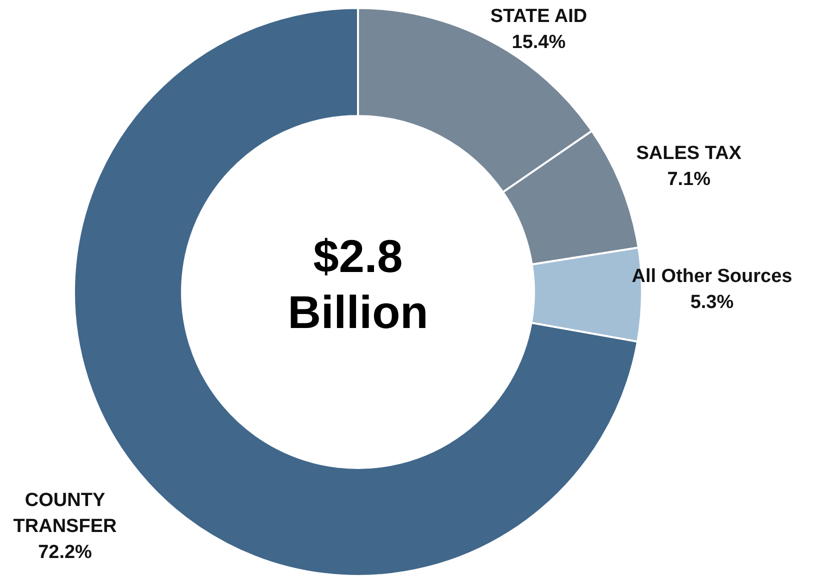 The image size is (840, 579). Describe the element at coordinates (358, 312) in the screenshot. I see `text: Billion` at that location.